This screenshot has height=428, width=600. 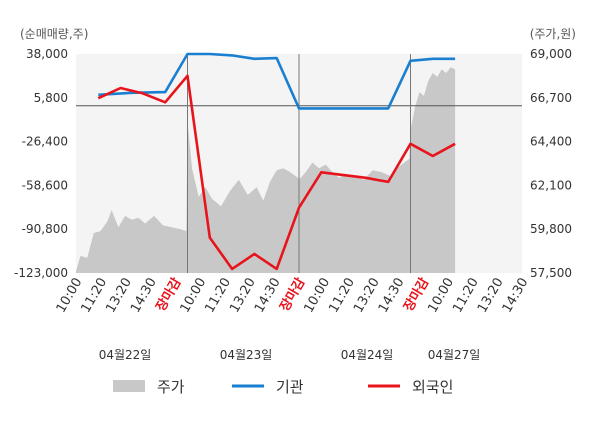 I want to click on legend-label: 외국인, so click(x=432, y=387).